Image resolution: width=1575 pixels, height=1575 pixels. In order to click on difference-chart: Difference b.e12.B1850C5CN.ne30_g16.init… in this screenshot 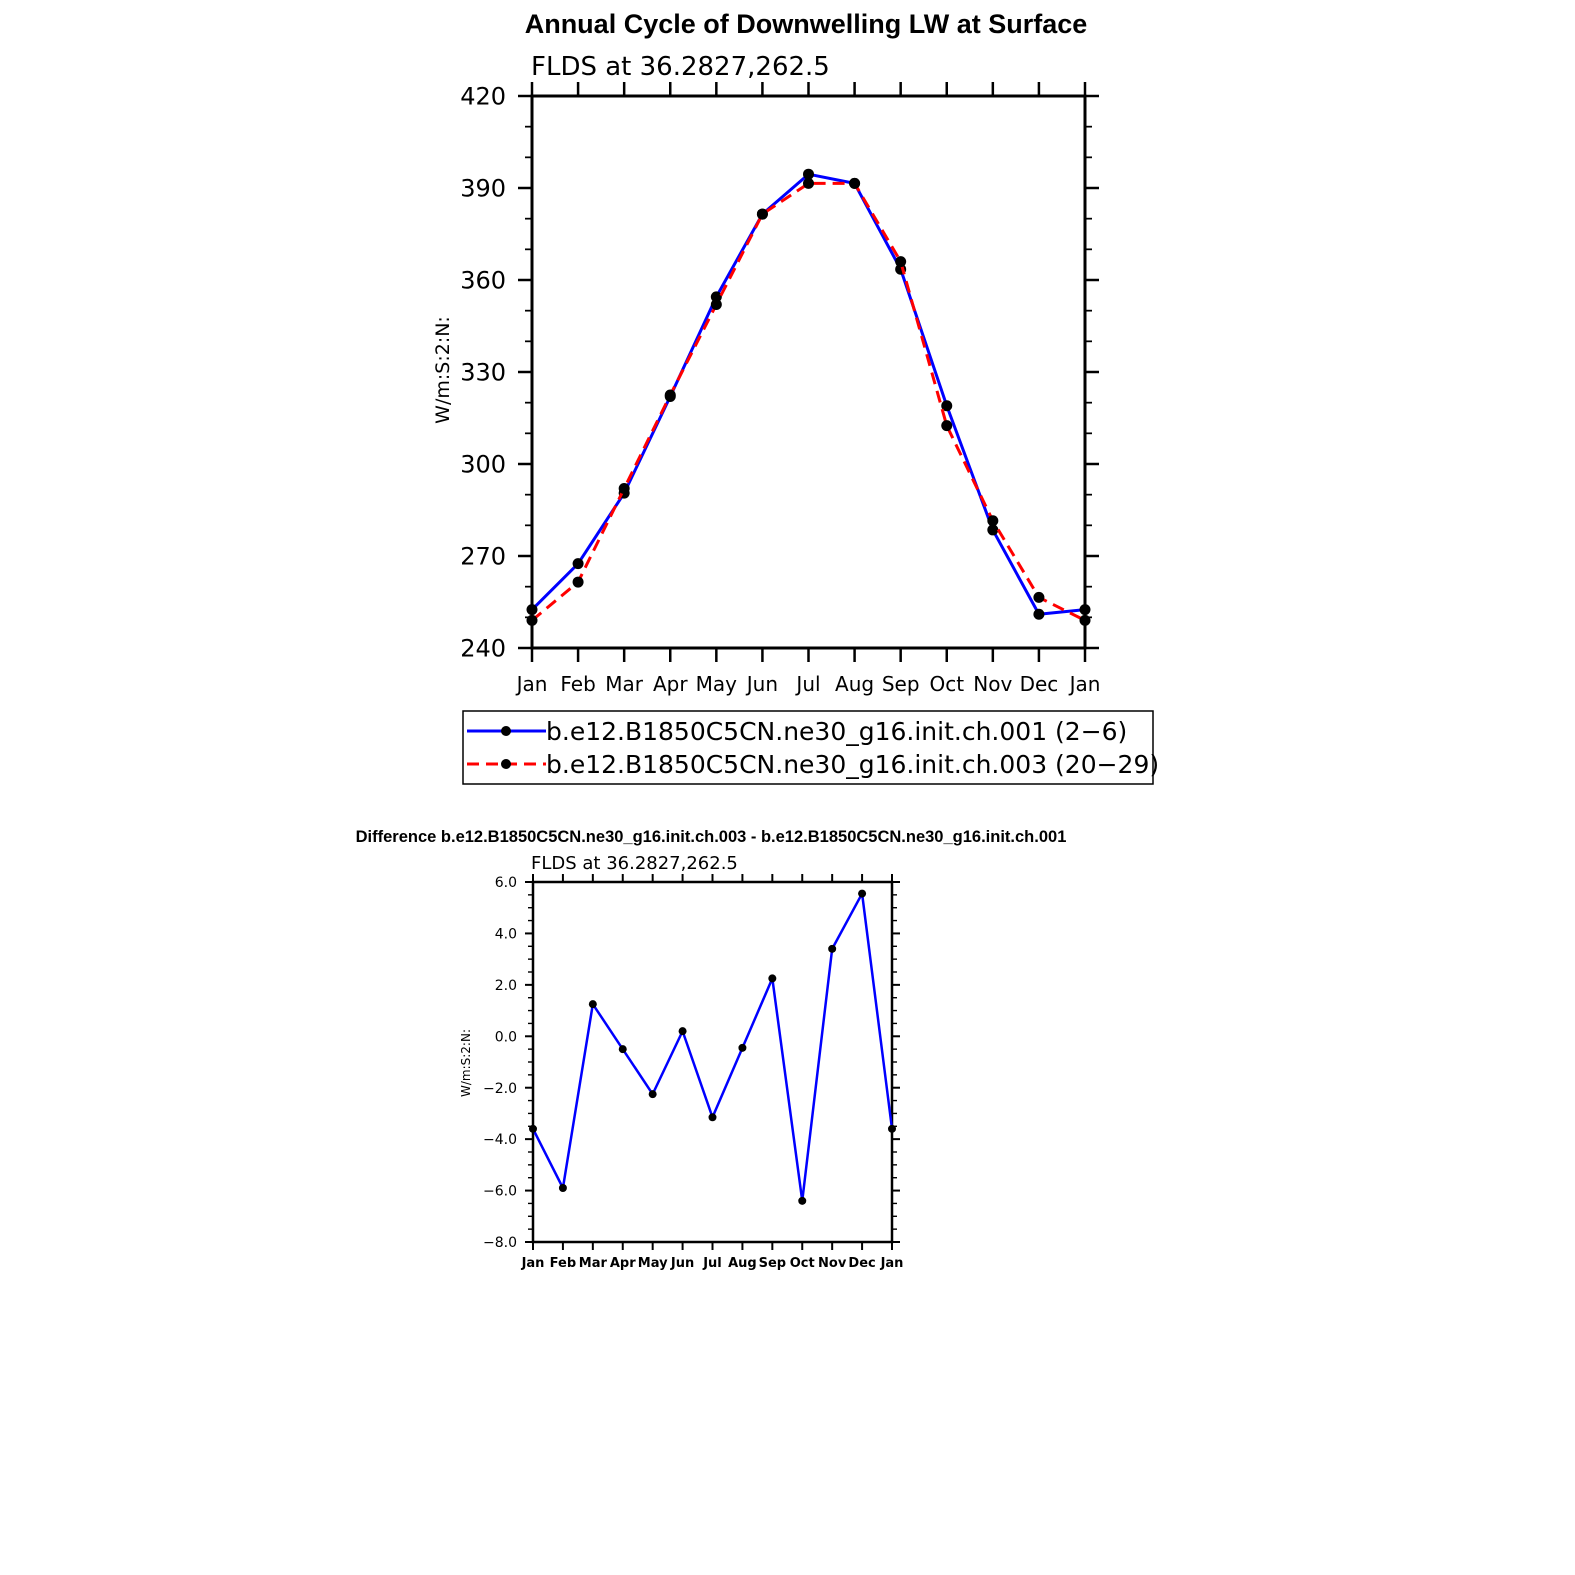, I will do `click(711, 1049)`.